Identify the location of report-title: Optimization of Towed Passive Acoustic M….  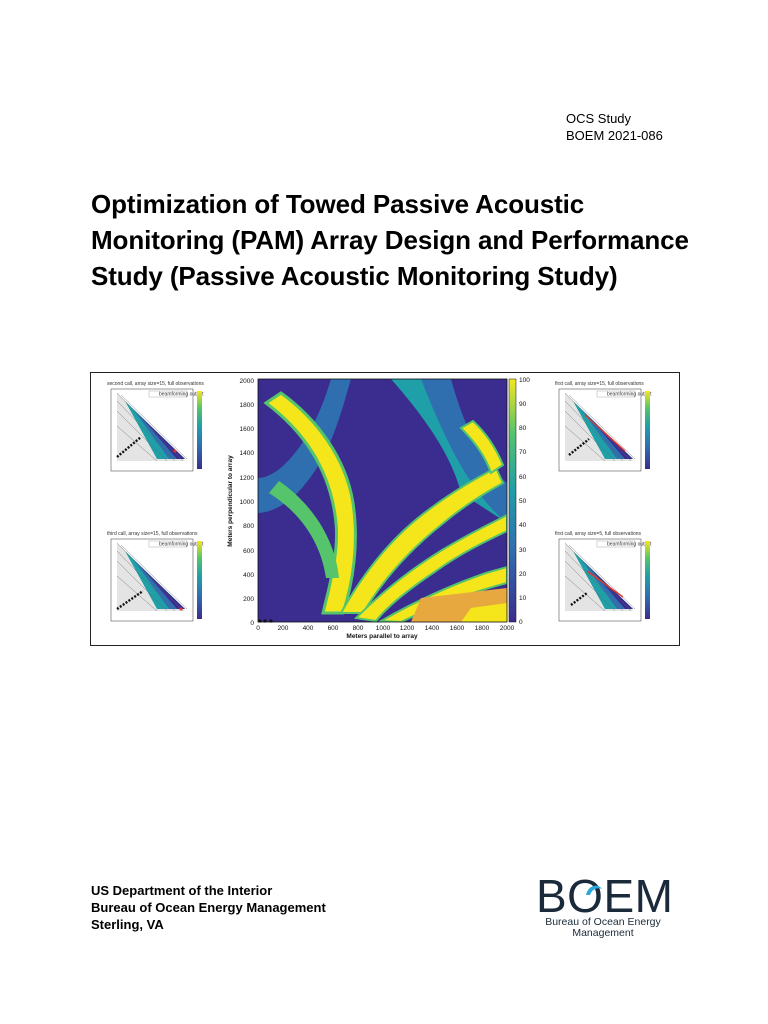
(390, 240).